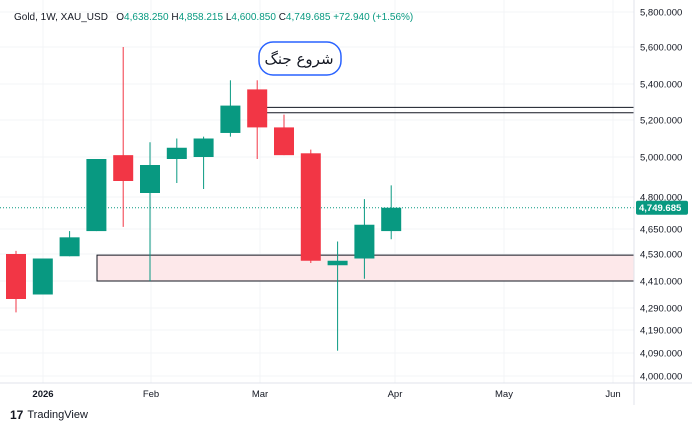 This screenshot has width=692, height=429. I want to click on time-tick-label: Jun, so click(612, 394).